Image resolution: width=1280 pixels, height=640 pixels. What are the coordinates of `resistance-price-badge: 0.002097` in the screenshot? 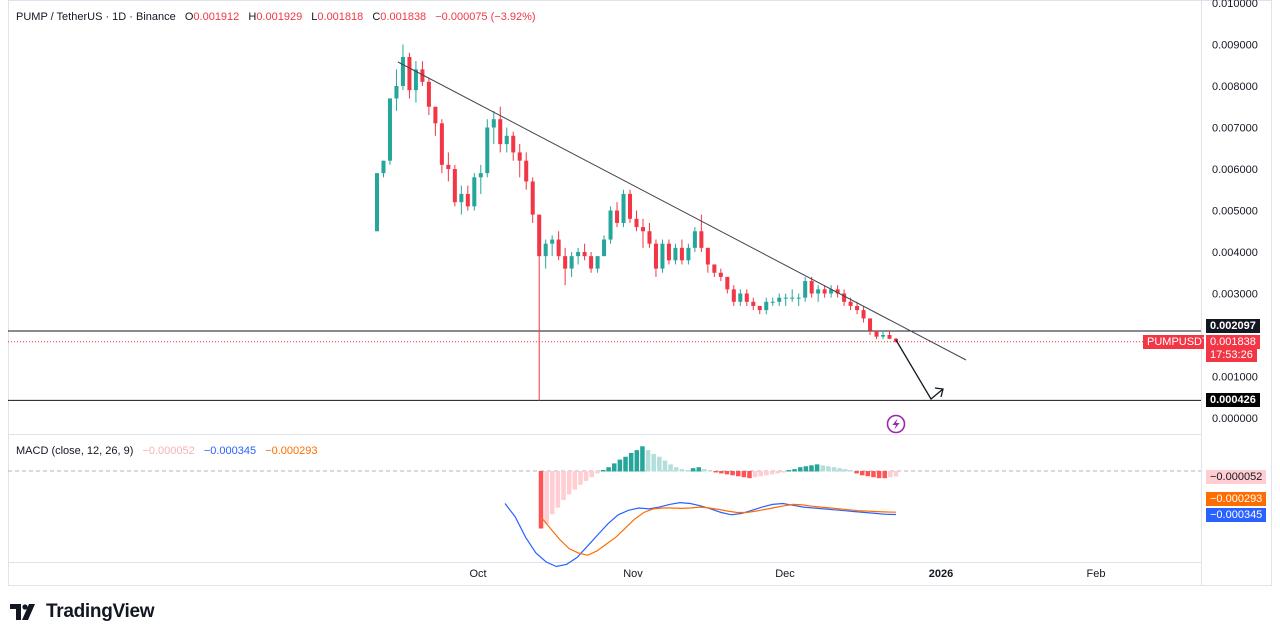 It's located at (1233, 326).